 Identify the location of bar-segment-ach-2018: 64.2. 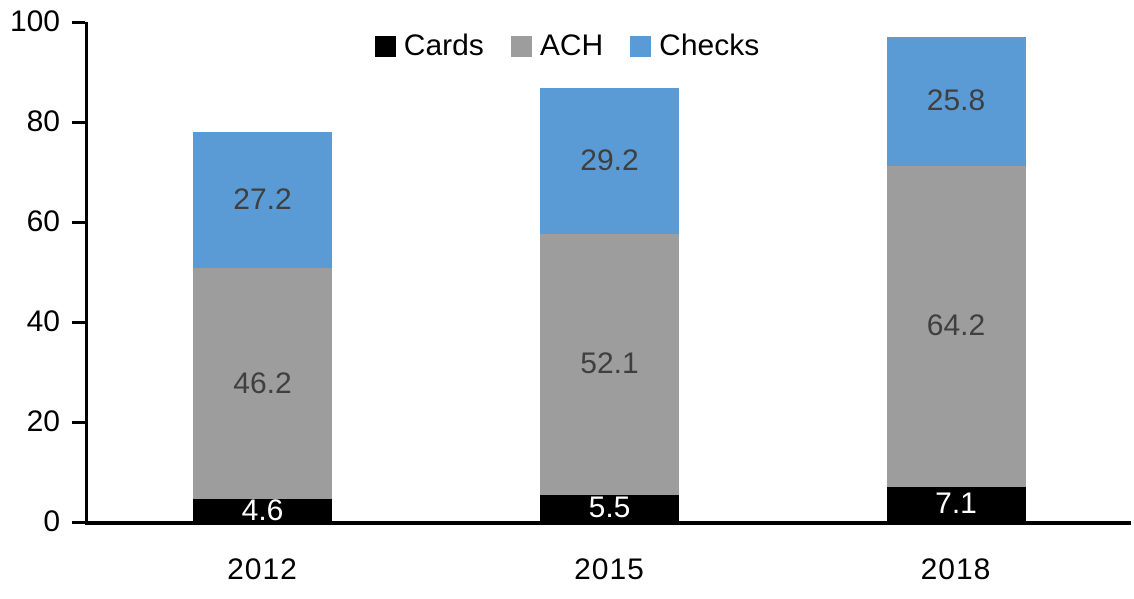
(956, 326).